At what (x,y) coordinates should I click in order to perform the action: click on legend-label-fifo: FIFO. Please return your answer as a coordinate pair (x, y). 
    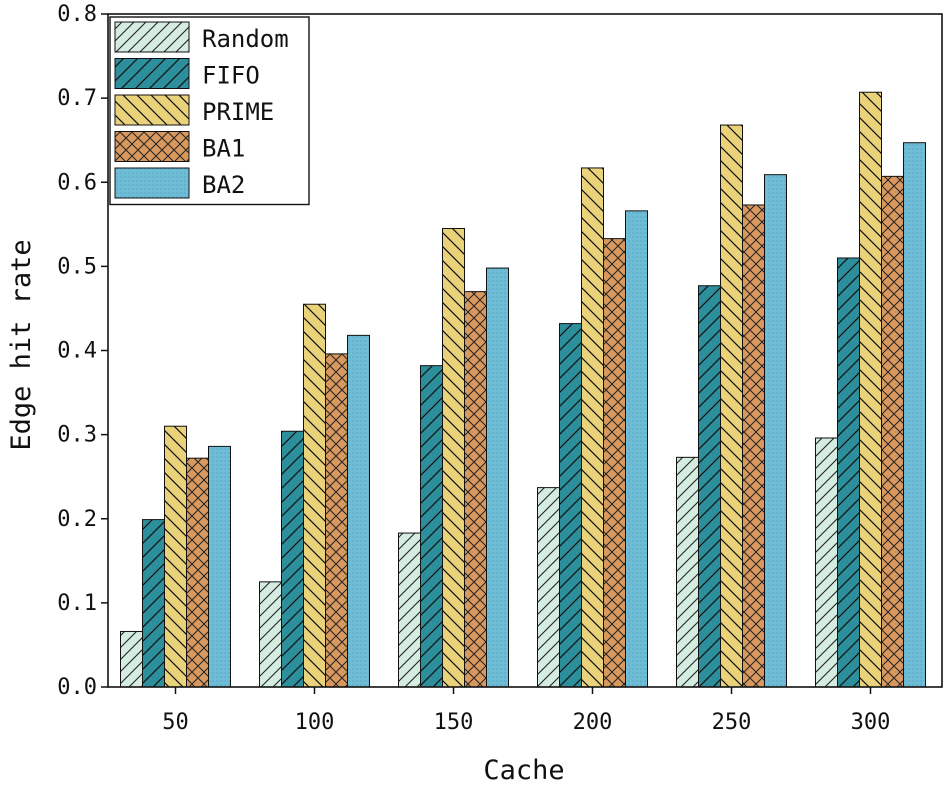
    Looking at the image, I should click on (231, 76).